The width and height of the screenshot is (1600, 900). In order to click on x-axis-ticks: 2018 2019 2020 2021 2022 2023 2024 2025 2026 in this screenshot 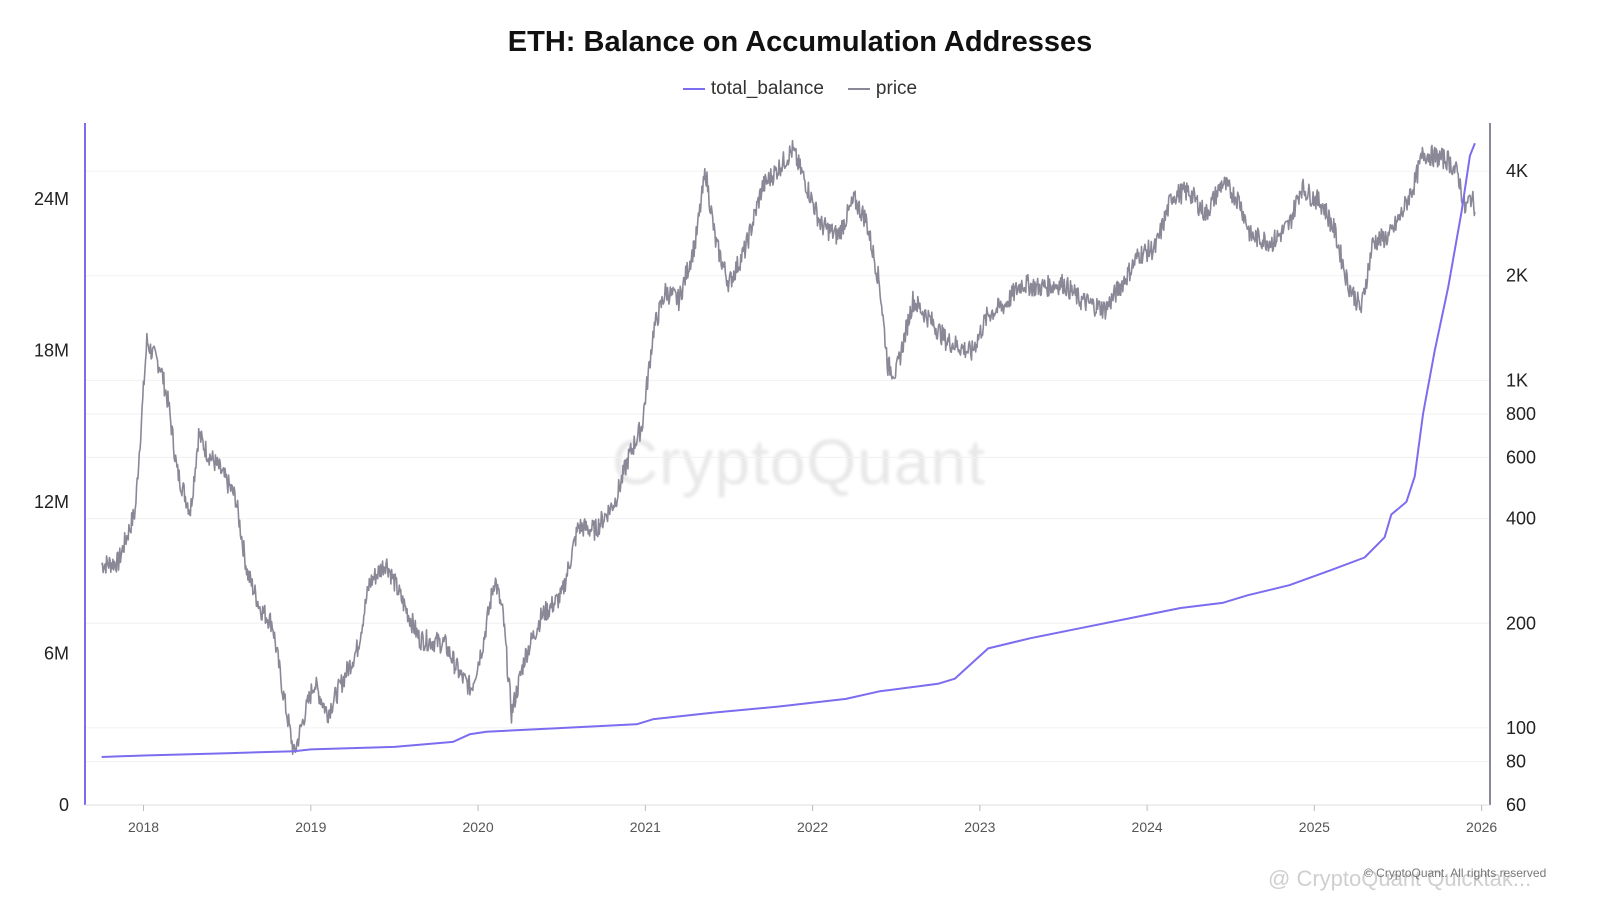, I will do `click(812, 820)`.